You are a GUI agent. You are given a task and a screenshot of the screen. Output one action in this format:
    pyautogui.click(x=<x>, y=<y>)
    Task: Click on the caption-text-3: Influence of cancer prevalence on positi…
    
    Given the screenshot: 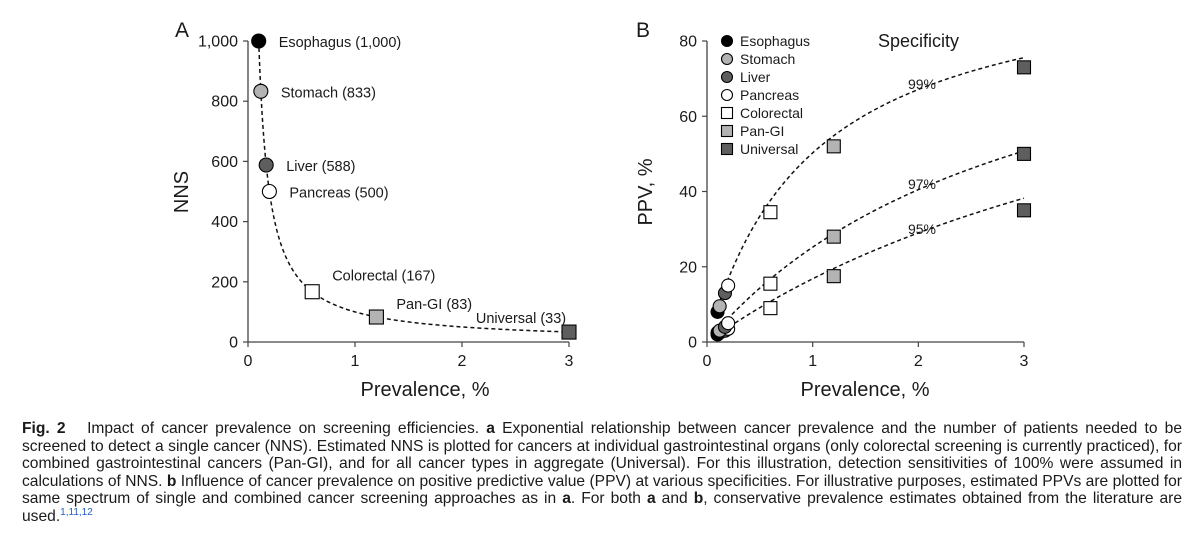 What is the action you would take?
    pyautogui.click(x=602, y=490)
    